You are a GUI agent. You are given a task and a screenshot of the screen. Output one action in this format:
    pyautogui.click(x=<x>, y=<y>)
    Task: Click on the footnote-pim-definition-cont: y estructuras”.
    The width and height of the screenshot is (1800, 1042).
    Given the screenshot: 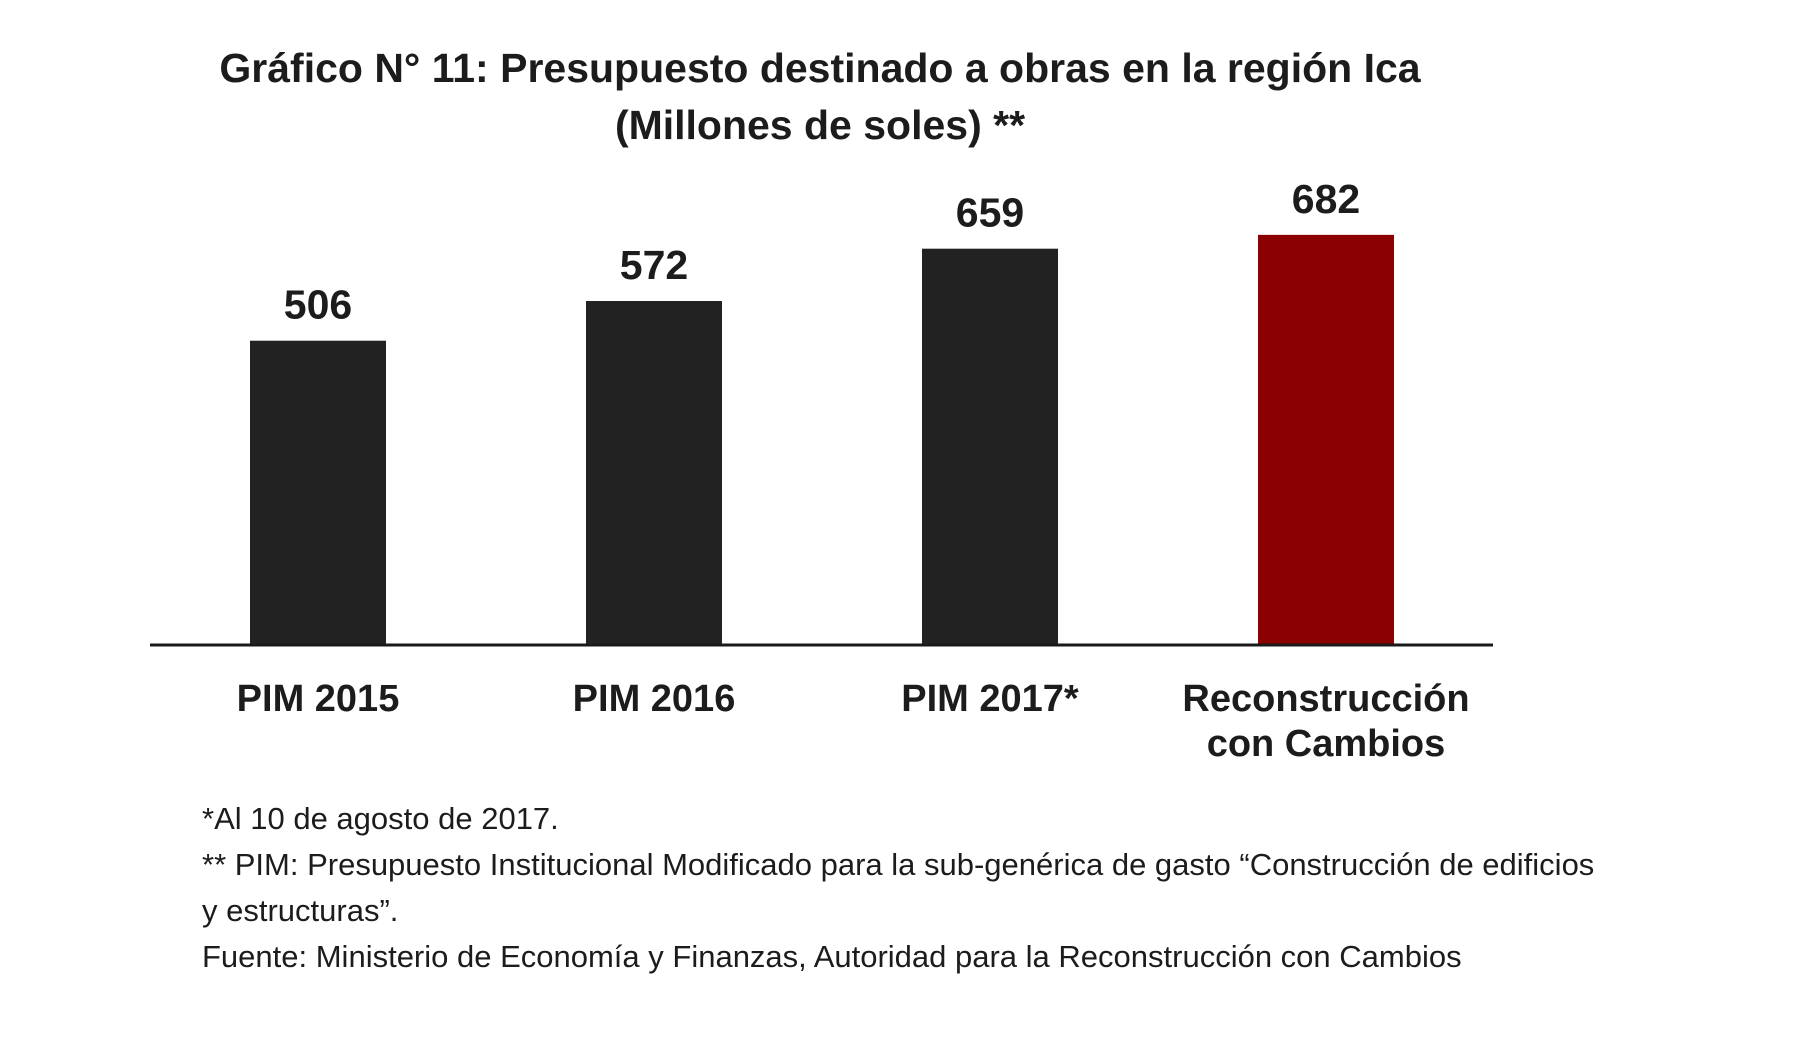 What is the action you would take?
    pyautogui.click(x=300, y=910)
    